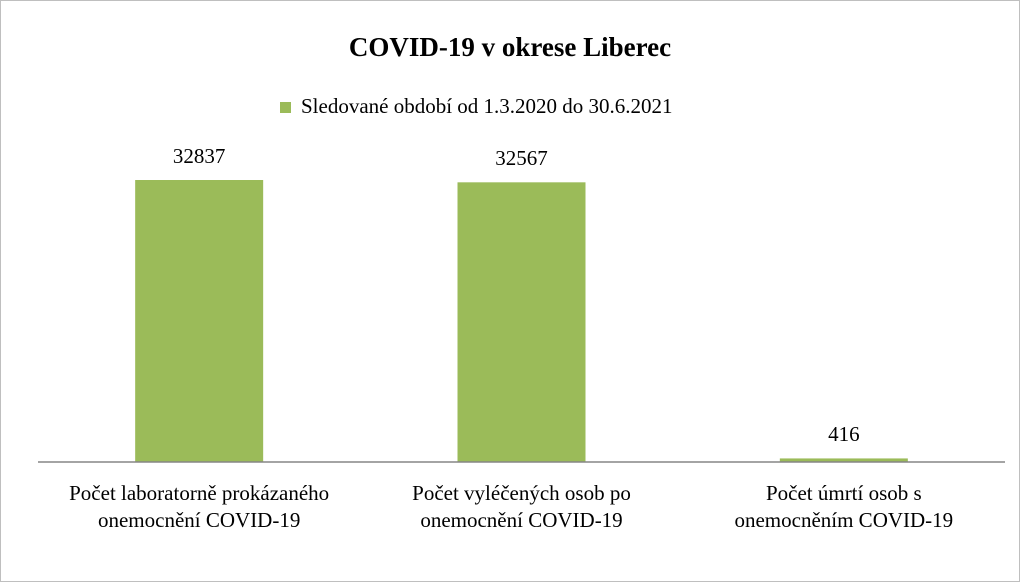 The image size is (1020, 582). What do you see at coordinates (844, 506) in the screenshot?
I see `x-tick-label: Počet úmrtí osob s onemocněním COVID-19` at bounding box center [844, 506].